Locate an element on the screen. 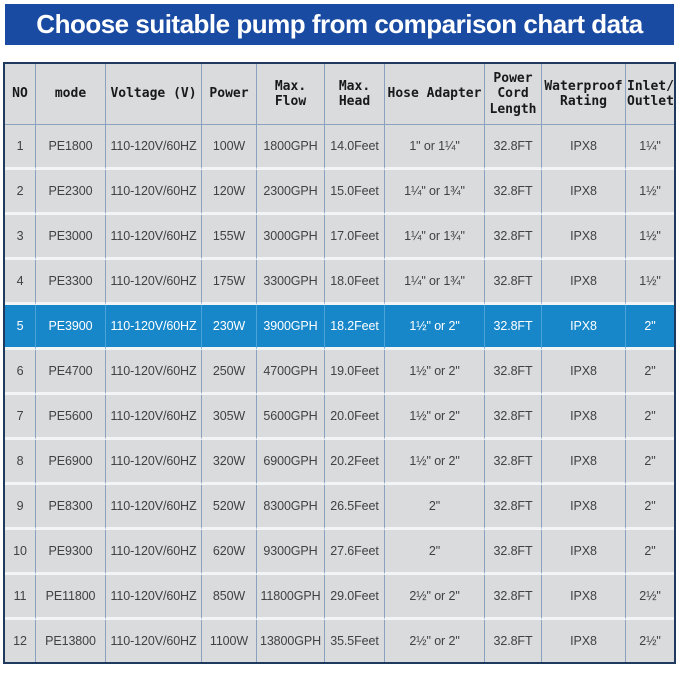 This screenshot has height=676, width=679. cell-no: 7 is located at coordinates (20, 417).